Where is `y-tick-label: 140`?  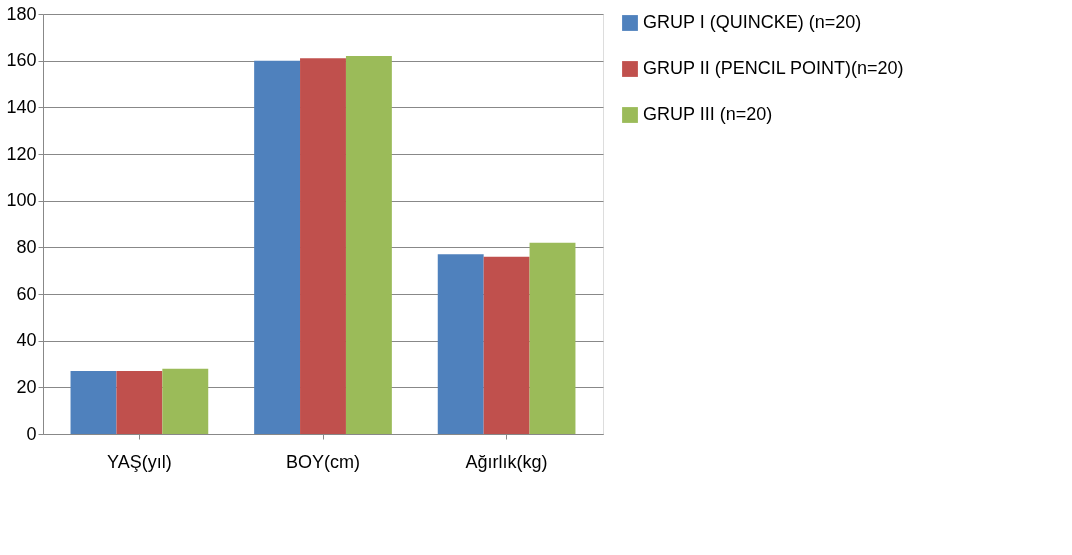
y-tick-label: 140 is located at coordinates (21, 106).